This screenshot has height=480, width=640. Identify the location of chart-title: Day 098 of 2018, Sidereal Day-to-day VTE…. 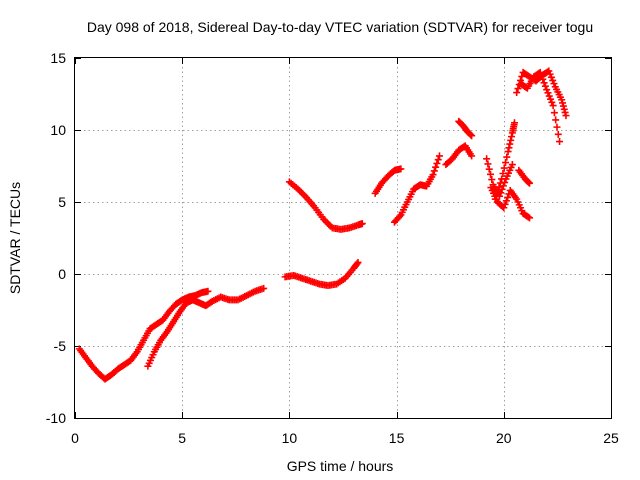
(340, 27).